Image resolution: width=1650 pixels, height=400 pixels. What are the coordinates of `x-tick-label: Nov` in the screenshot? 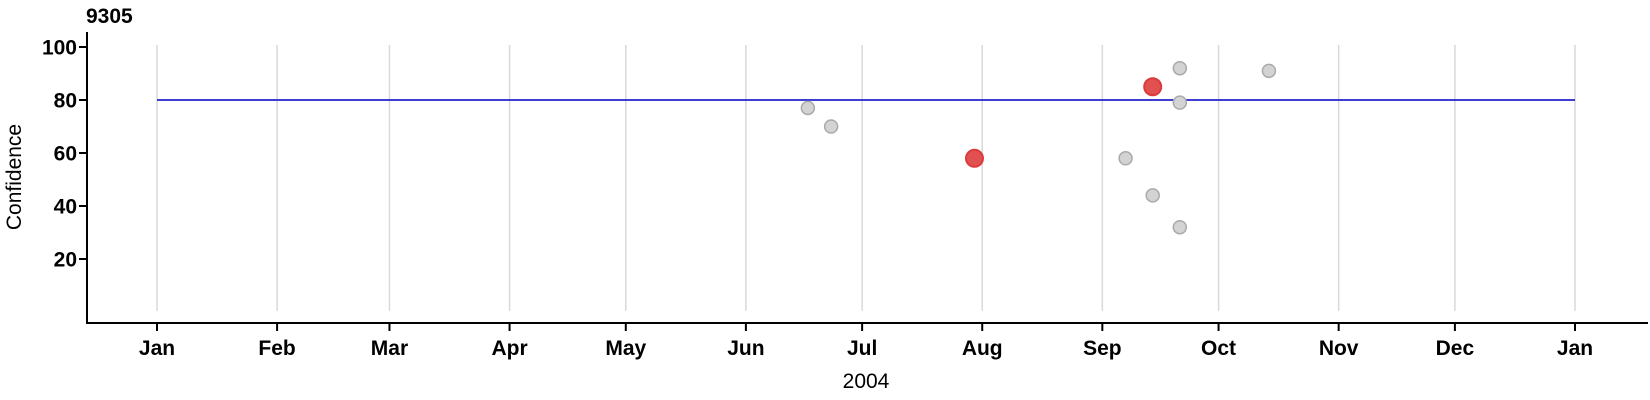 It's located at (1339, 348).